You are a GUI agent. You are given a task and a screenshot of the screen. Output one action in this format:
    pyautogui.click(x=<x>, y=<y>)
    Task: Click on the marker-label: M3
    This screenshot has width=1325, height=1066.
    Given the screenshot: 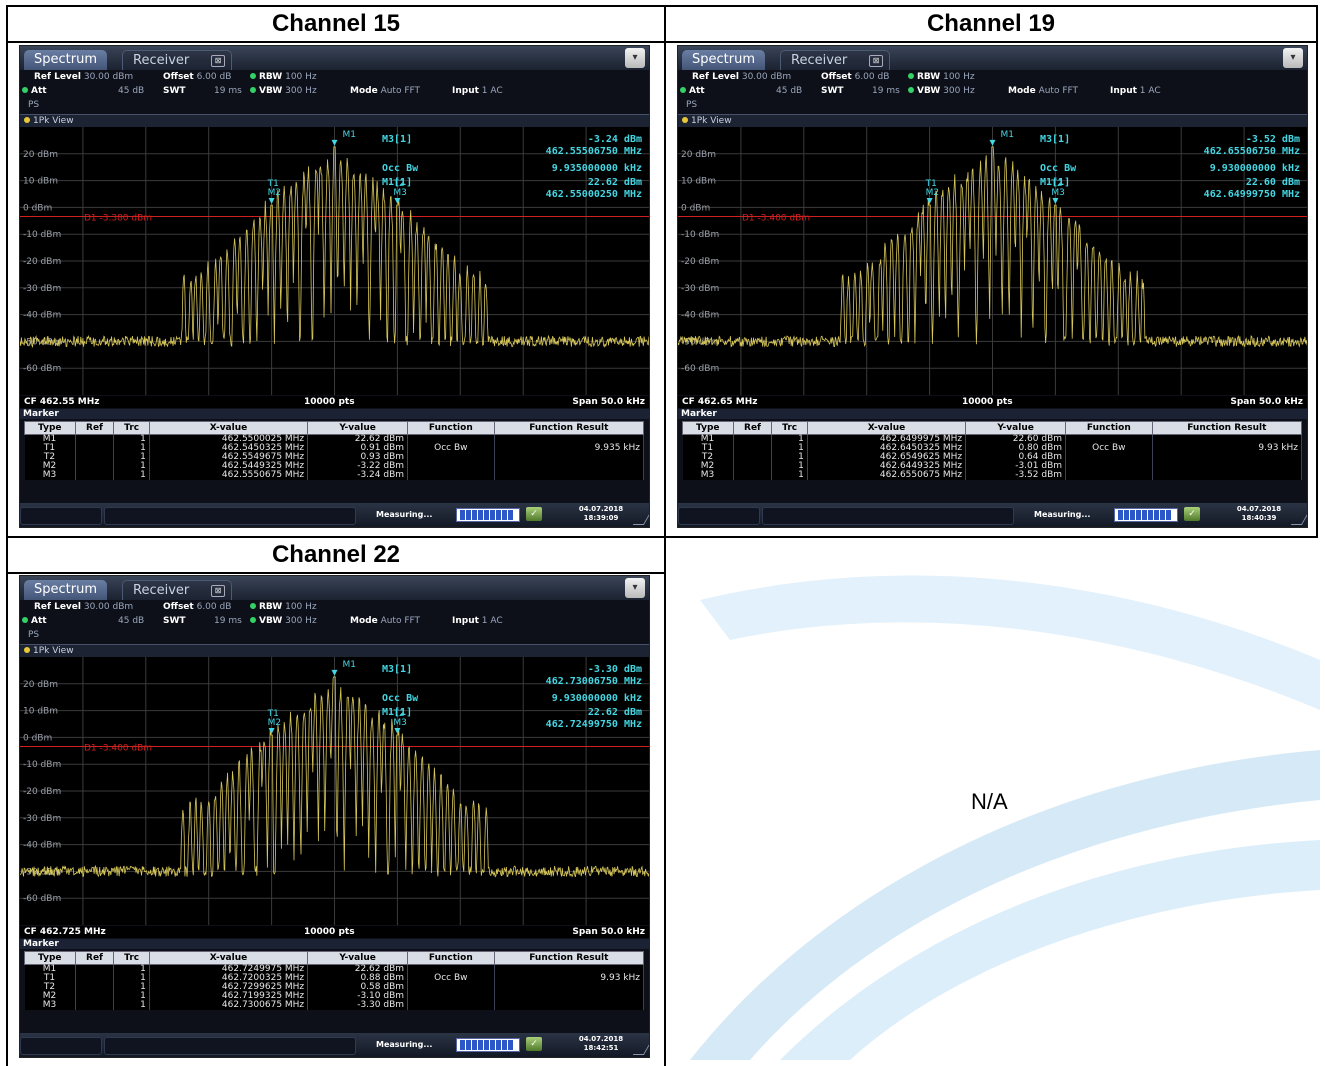 What is the action you would take?
    pyautogui.click(x=400, y=723)
    